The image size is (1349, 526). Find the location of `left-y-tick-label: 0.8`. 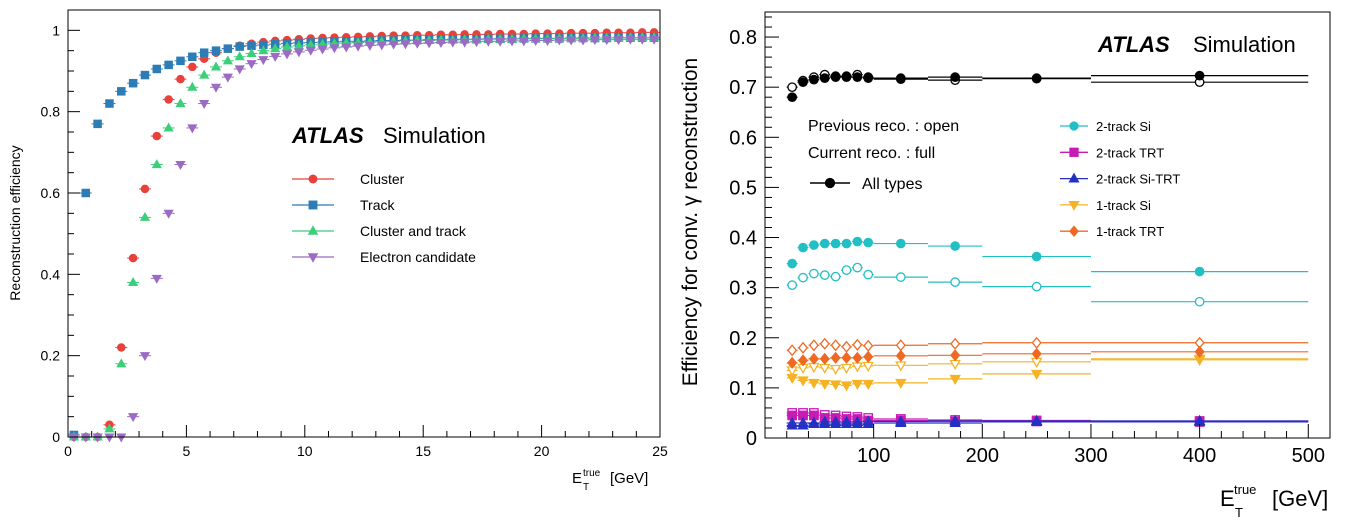

left-y-tick-label: 0.8 is located at coordinates (51, 112).